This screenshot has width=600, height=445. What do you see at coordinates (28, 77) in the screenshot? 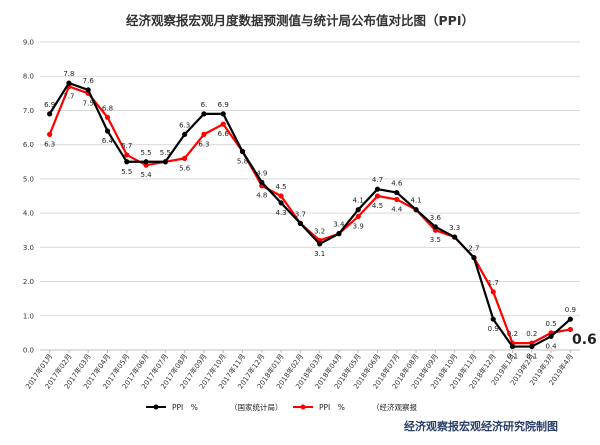
I see `y-tick-label: 8.0` at bounding box center [28, 77].